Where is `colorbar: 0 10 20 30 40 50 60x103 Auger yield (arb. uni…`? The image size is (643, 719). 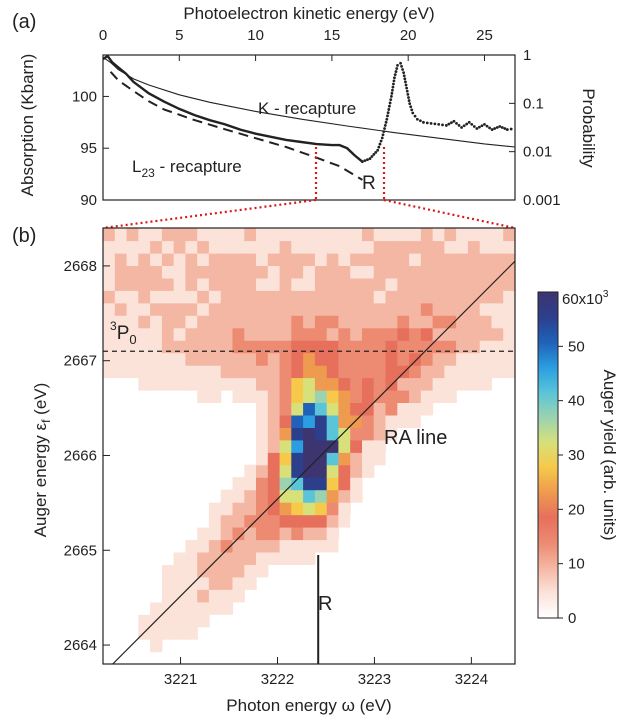
colorbar: 0 10 20 30 40 50 60x103 Auger yield (arb. uni… is located at coordinates (578, 458).